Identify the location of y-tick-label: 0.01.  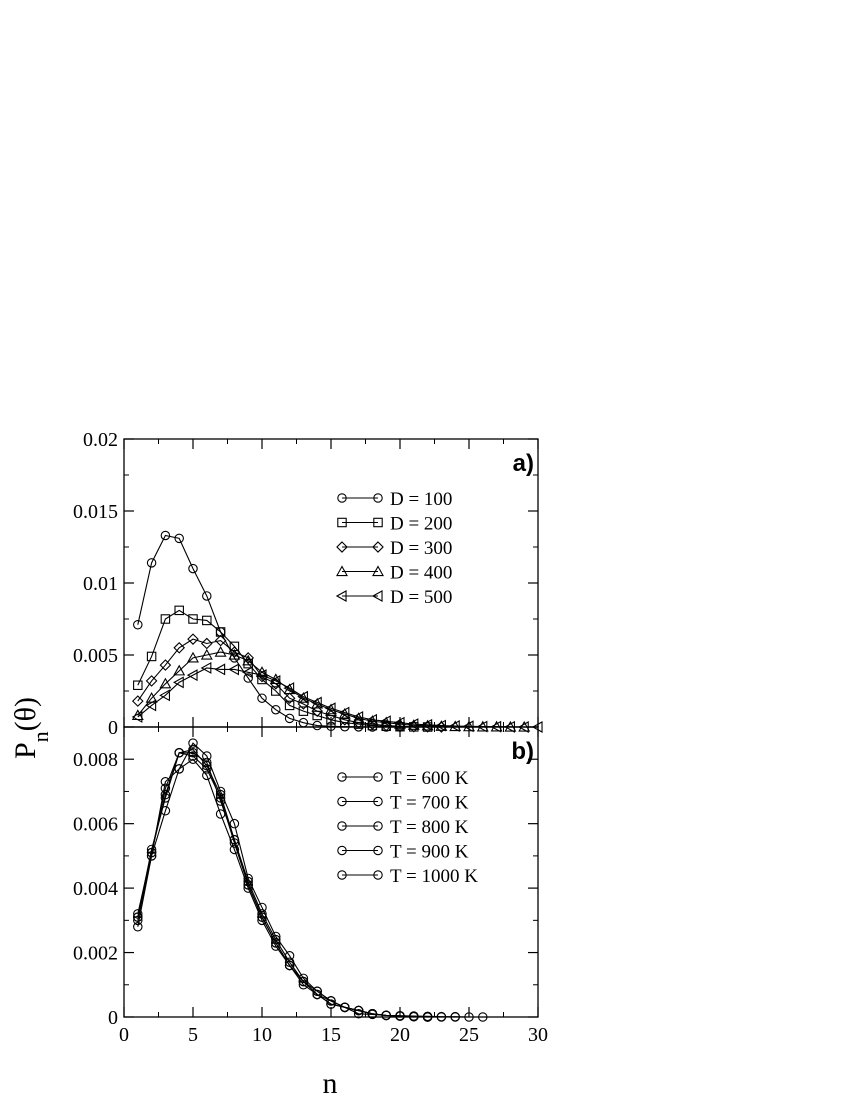
(100, 584).